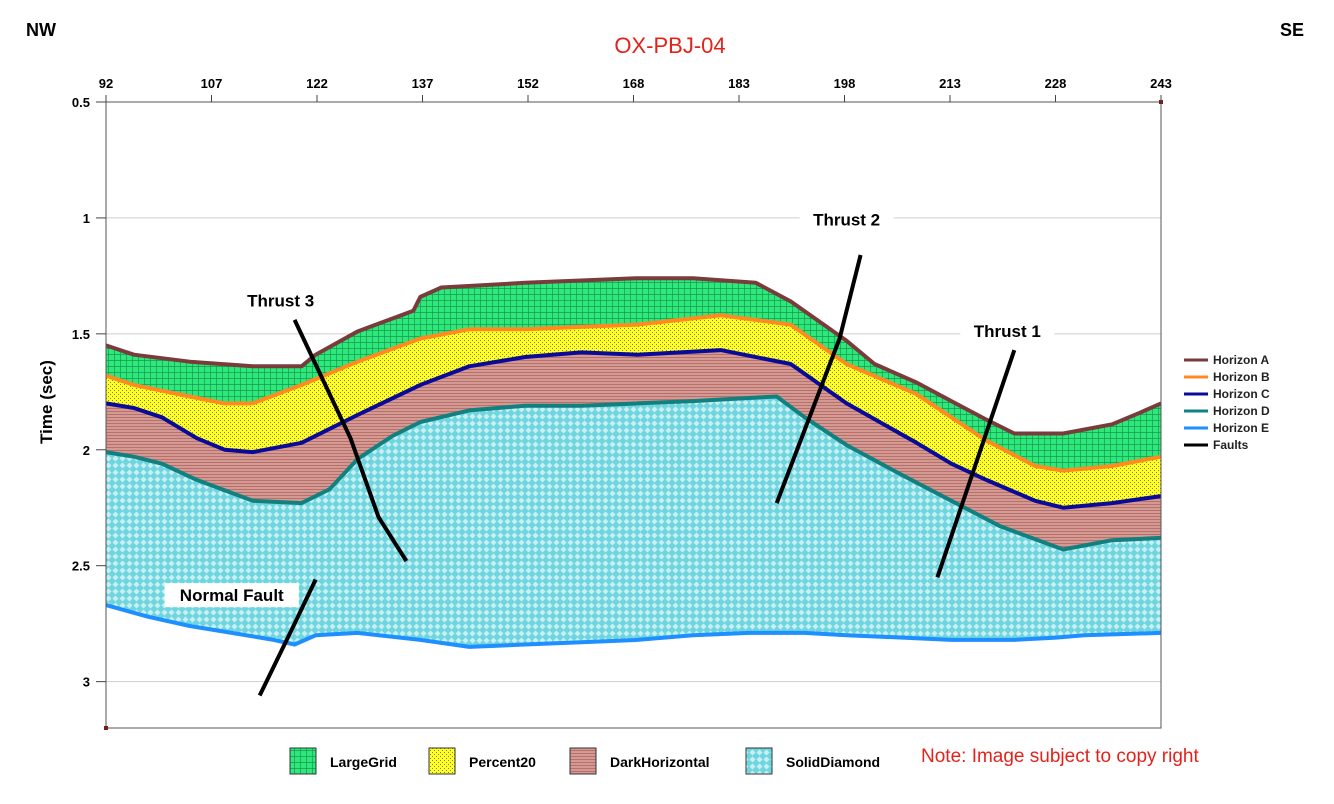  I want to click on axis-corner-marker, so click(106, 728).